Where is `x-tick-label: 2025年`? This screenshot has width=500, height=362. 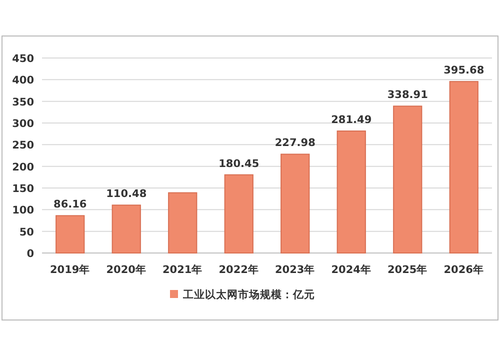
x-tick-label: 2025年 is located at coordinates (408, 269).